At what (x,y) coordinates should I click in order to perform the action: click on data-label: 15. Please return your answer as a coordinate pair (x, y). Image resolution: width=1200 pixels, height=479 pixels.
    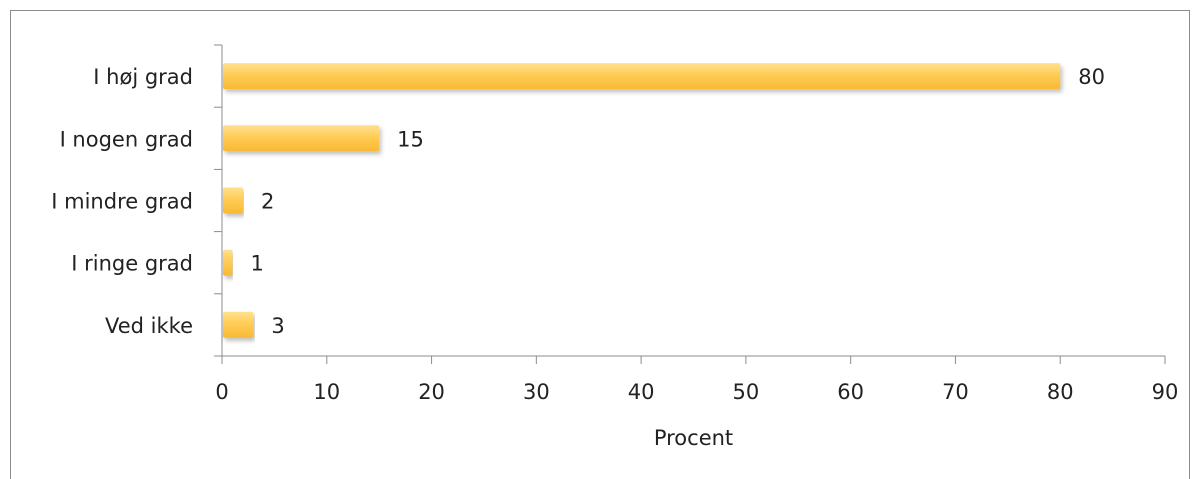
    Looking at the image, I should click on (410, 139).